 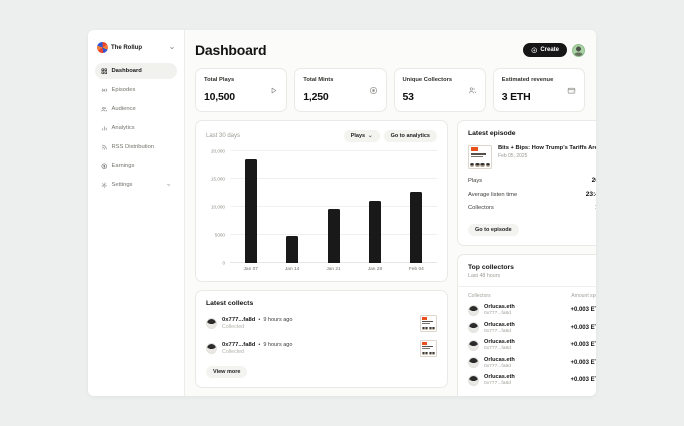 I want to click on bar-chart-icon, so click(x=104, y=128).